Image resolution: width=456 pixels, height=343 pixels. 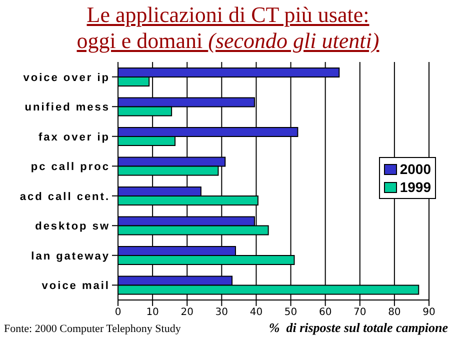 What do you see at coordinates (76, 286) in the screenshot?
I see `y-tick-label: voice mail` at bounding box center [76, 286].